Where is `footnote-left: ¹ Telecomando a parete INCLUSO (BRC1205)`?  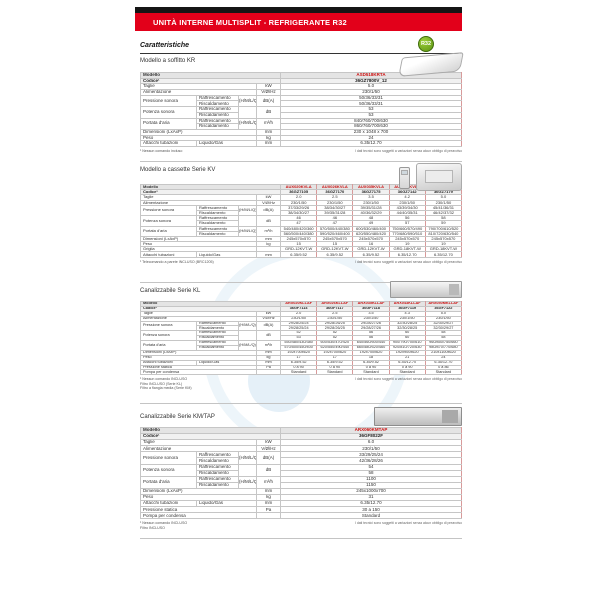
footnote-left: ¹ Telecomando a parete INCLUSO (BRC1205) is located at coordinates (177, 262).